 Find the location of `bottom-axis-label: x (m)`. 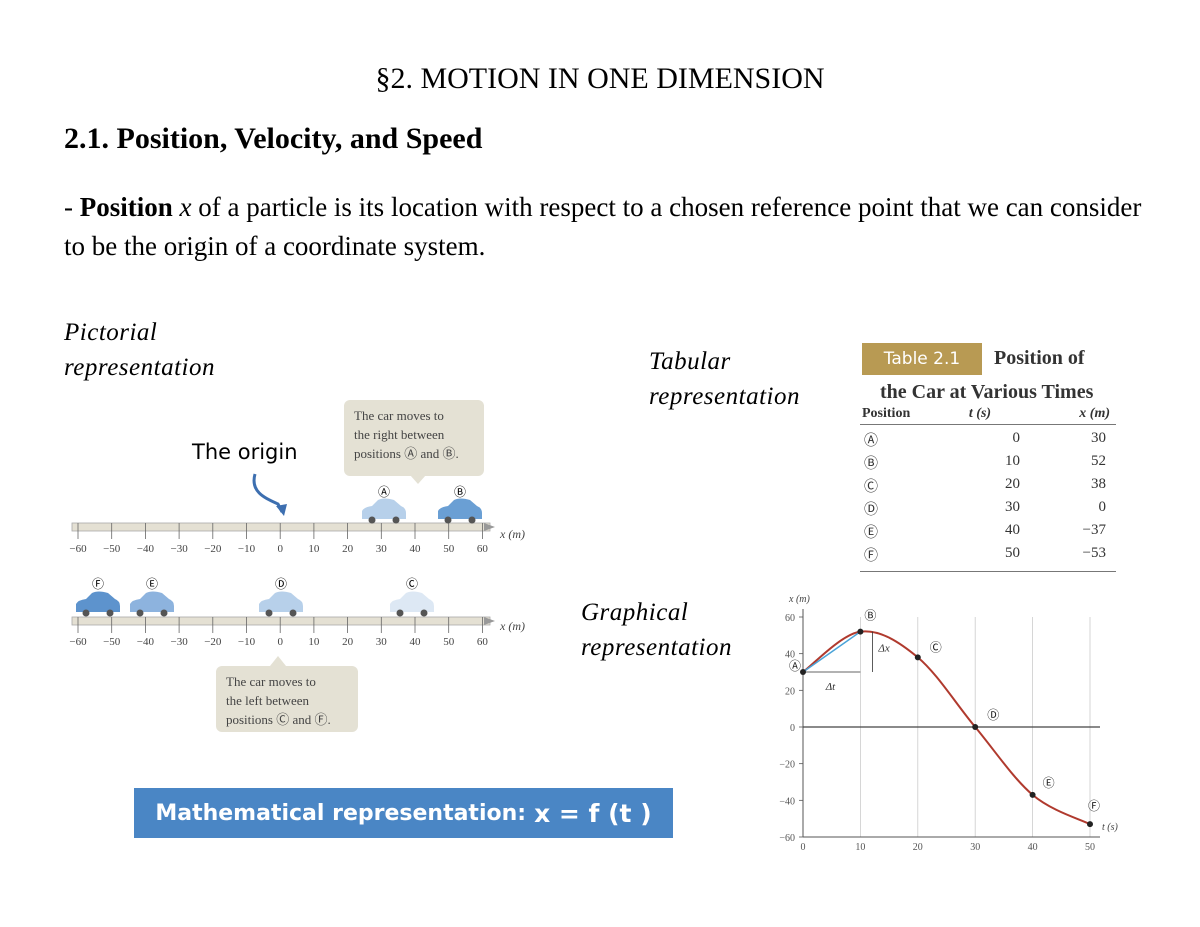

bottom-axis-label: x (m) is located at coordinates (512, 626).